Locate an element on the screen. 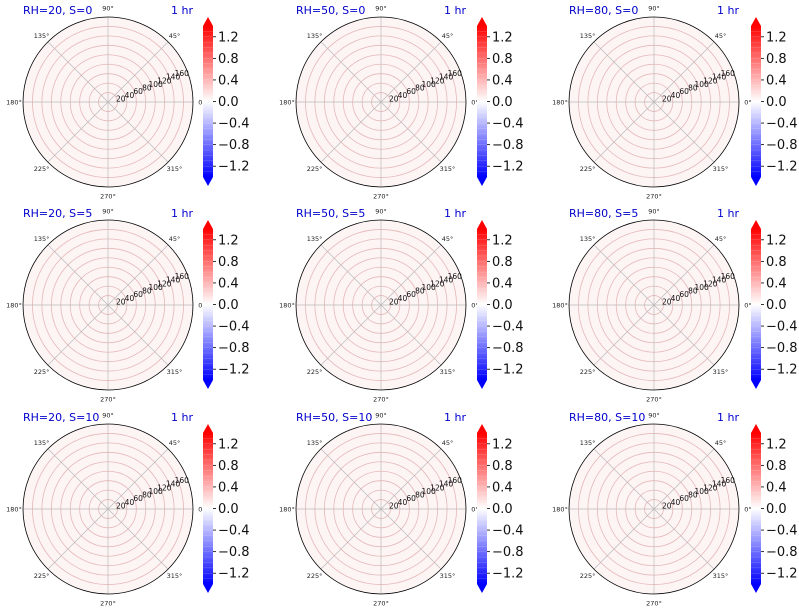  angle-tick-label: 180° is located at coordinates (287, 306).